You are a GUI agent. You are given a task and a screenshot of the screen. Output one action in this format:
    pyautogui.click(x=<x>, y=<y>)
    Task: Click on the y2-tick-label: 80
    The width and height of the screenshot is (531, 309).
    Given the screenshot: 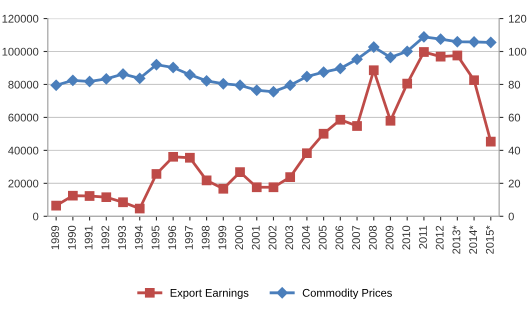 What is the action you would take?
    pyautogui.click(x=514, y=84)
    